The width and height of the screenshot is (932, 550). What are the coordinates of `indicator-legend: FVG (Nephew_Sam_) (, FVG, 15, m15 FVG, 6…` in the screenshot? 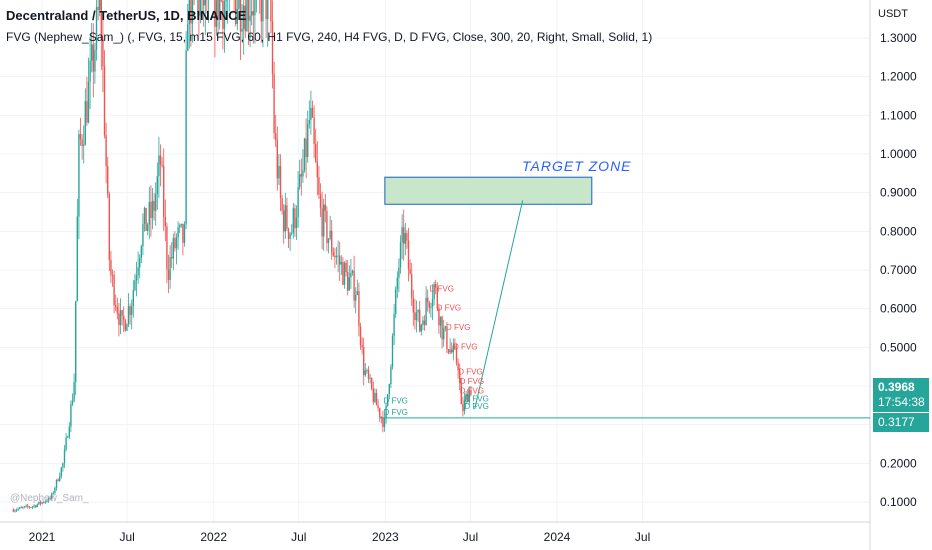 It's located at (329, 37).